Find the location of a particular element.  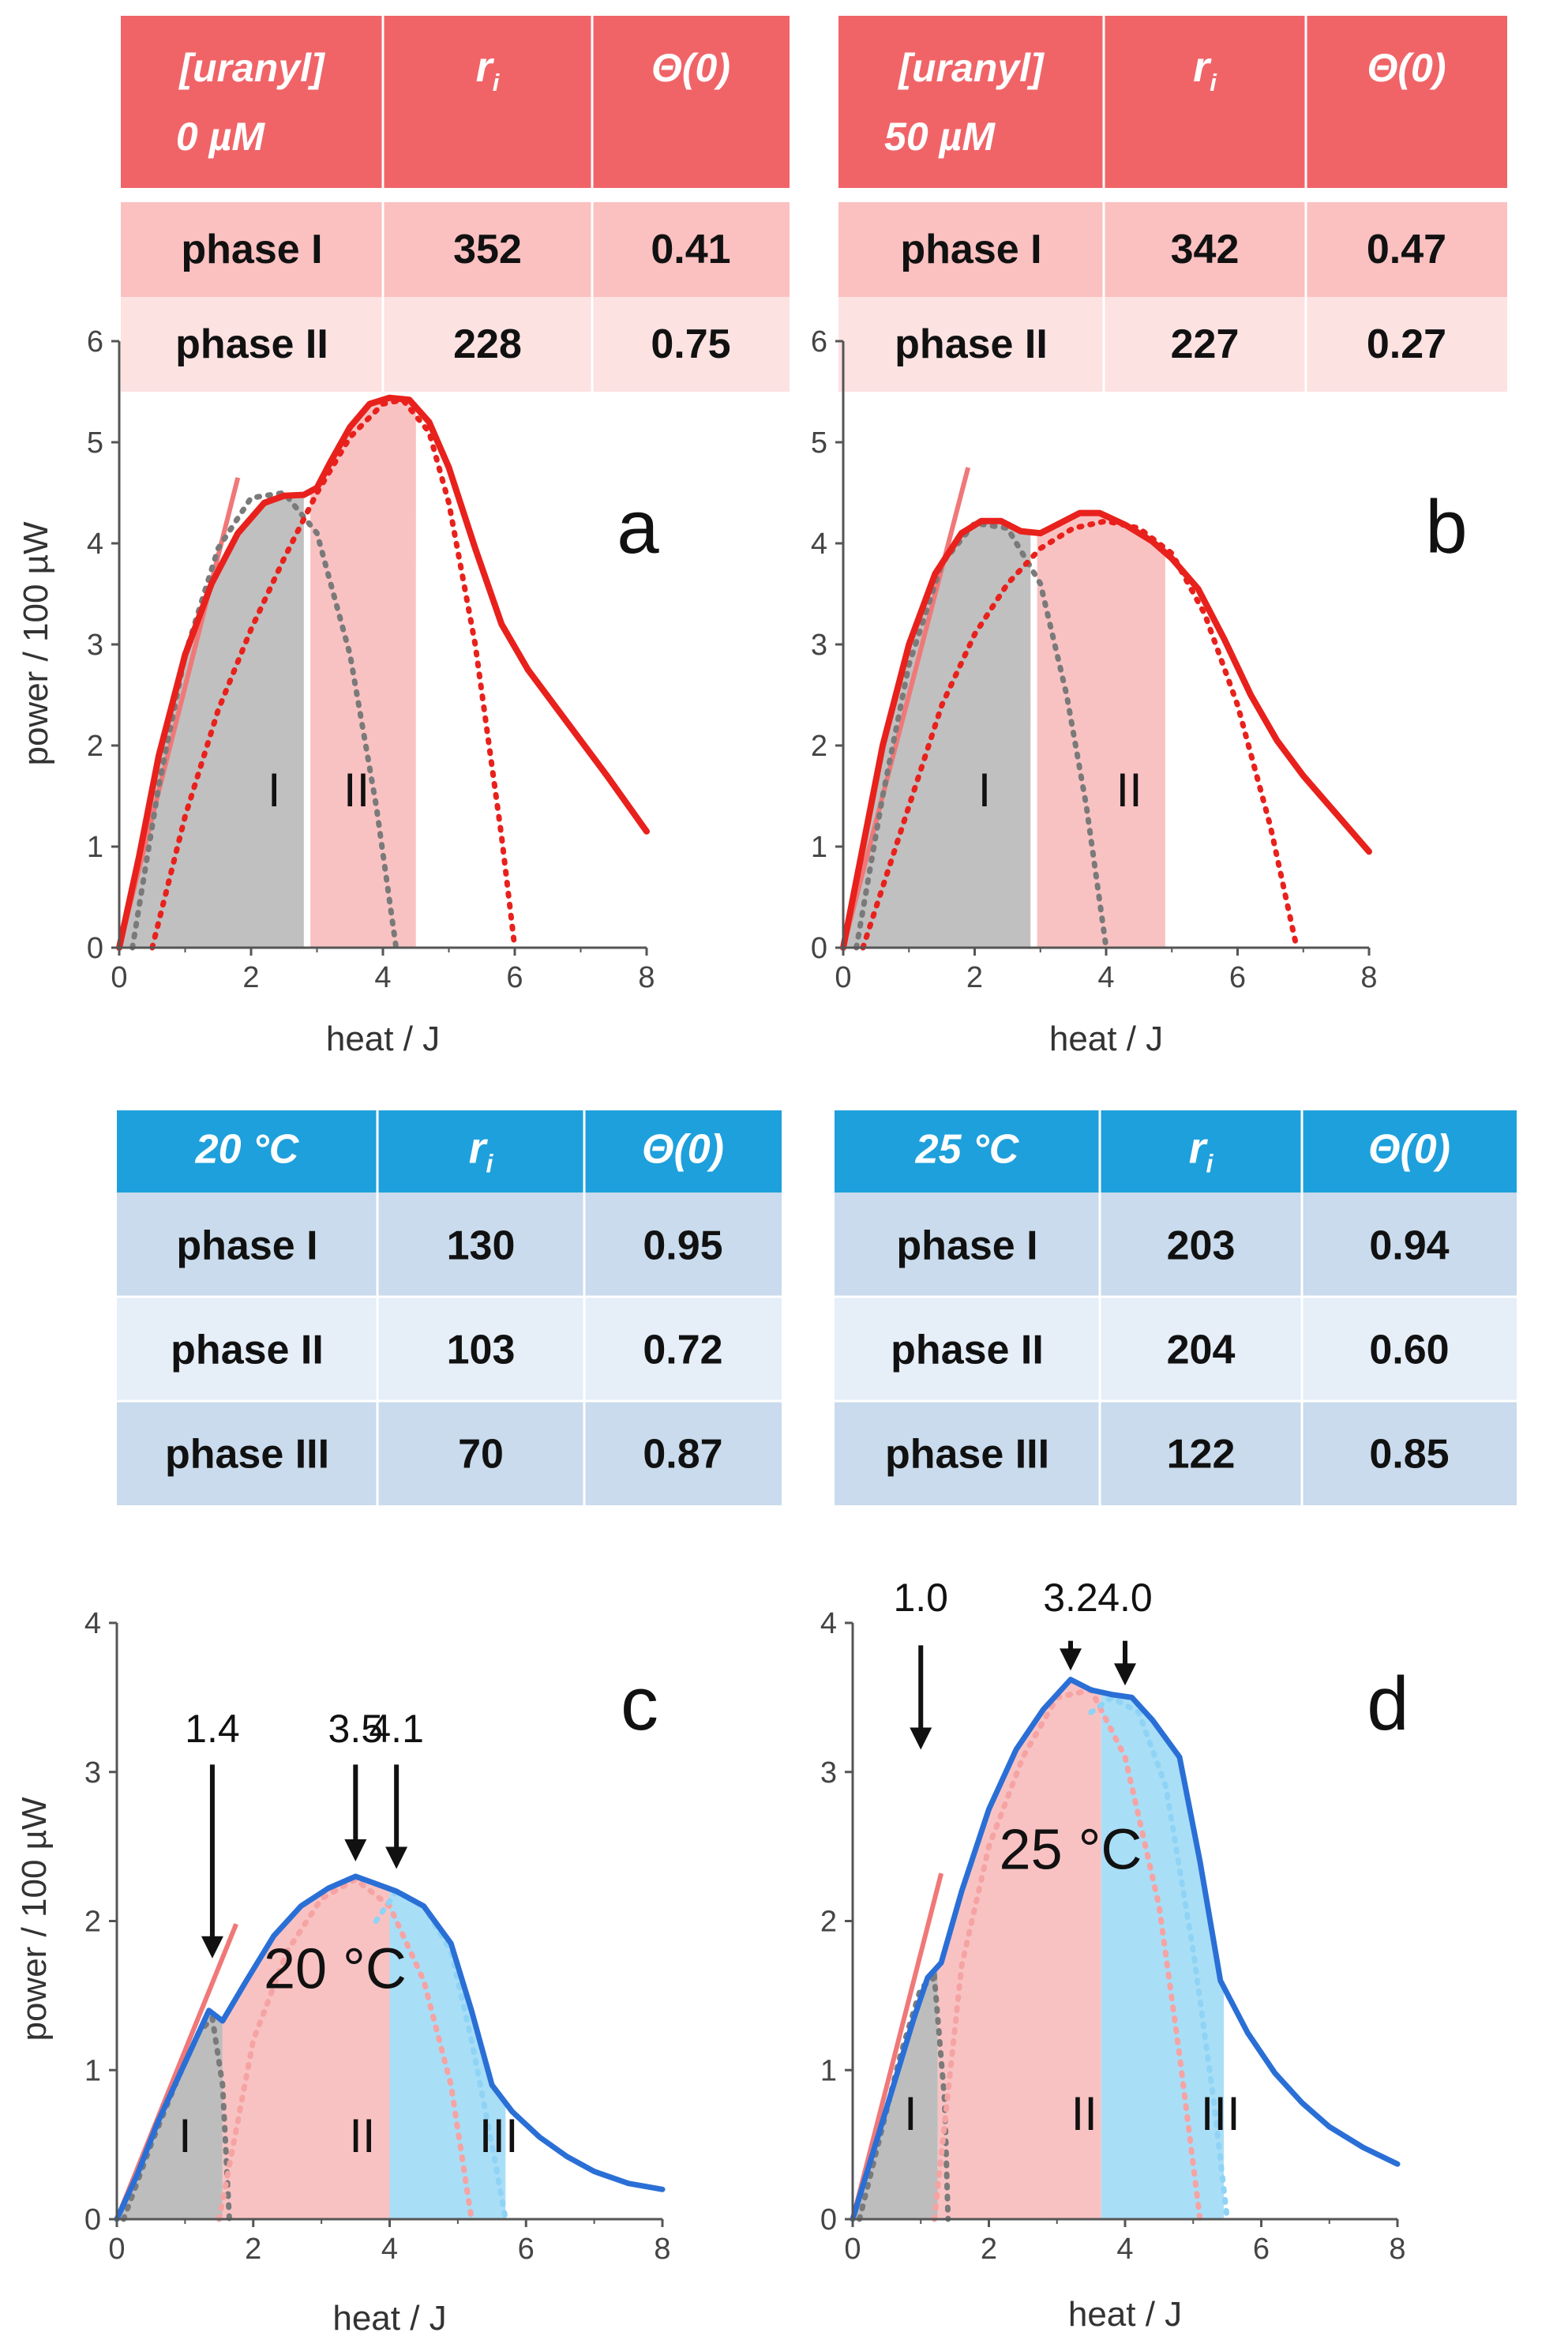

table-cell: 103 is located at coordinates (482, 1350).